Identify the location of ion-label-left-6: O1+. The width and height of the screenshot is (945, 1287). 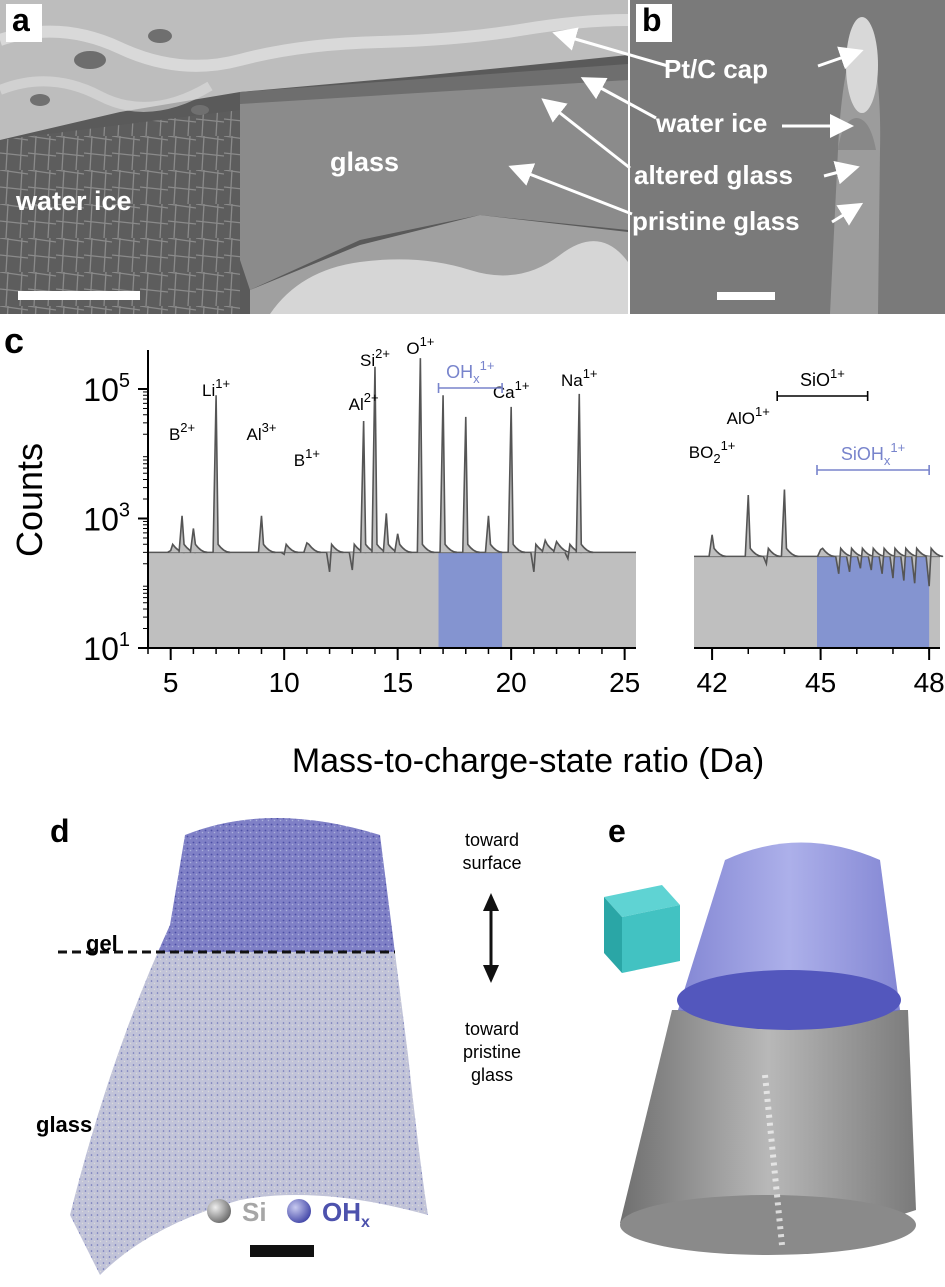
(420, 346).